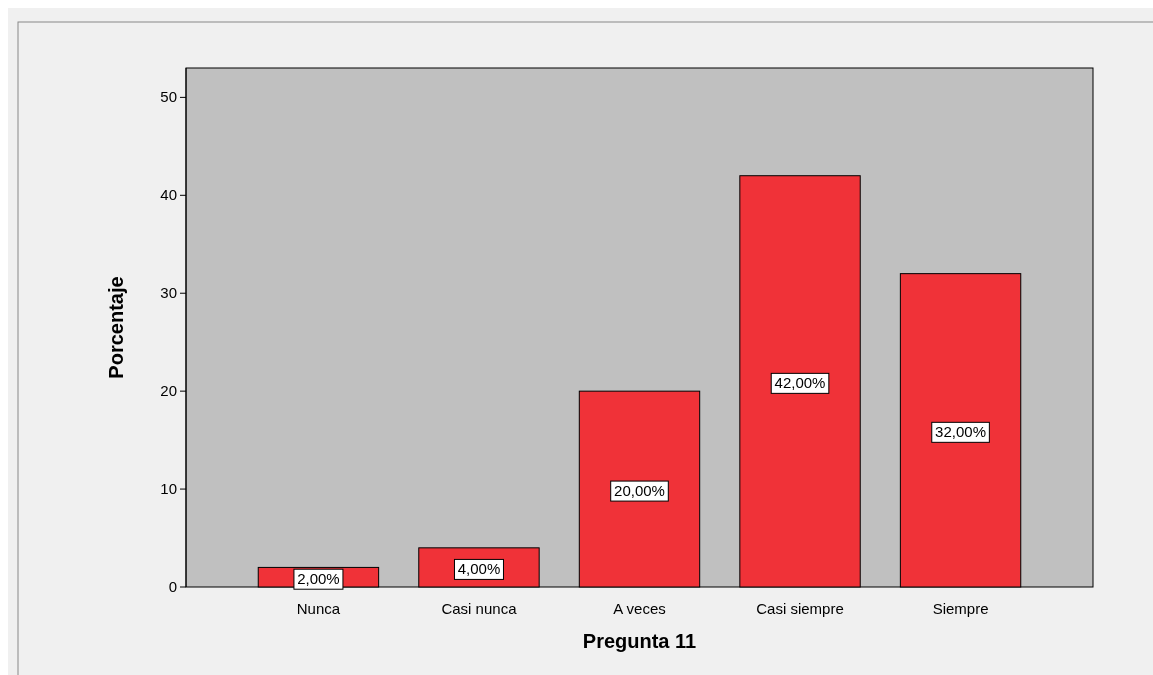  Describe the element at coordinates (116, 327) in the screenshot. I see `y-axis-title: Porcentaje` at that location.